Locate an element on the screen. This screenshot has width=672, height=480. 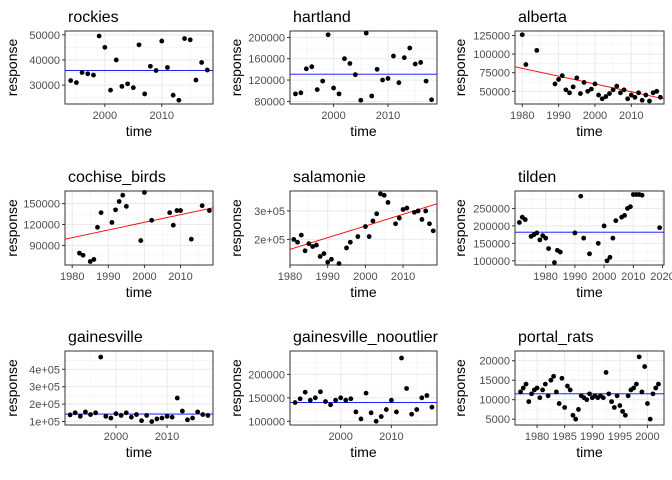
plot-background is located at coordinates (139, 228).